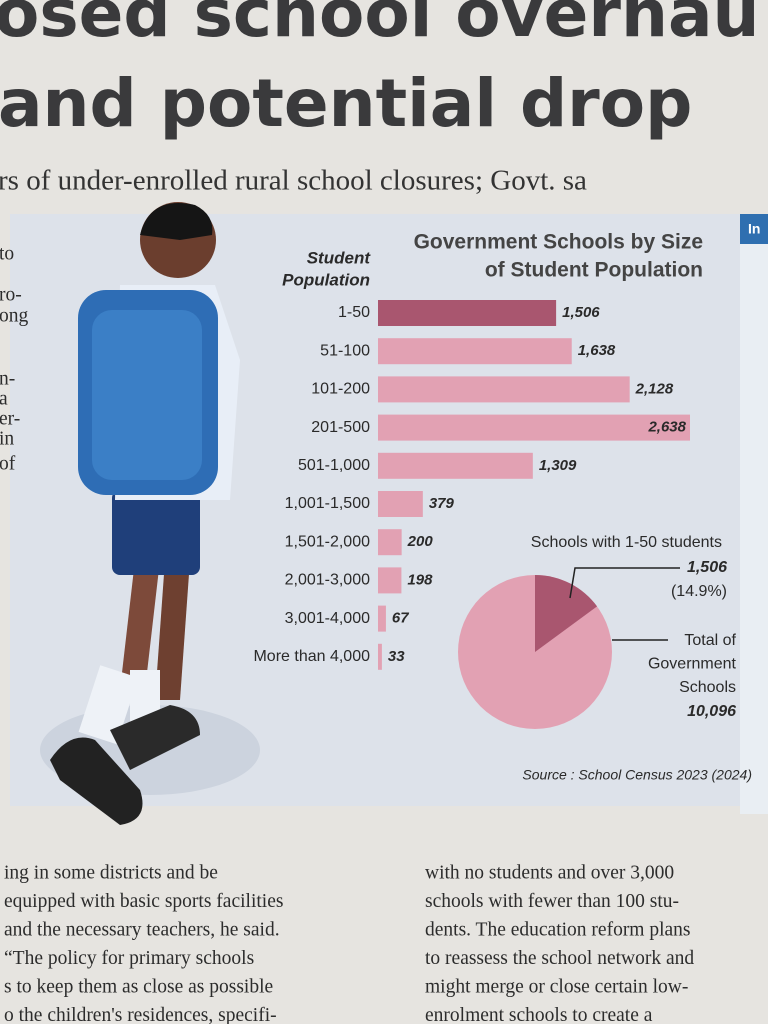  I want to click on body-text: to reassess the school network and, so click(559, 958).